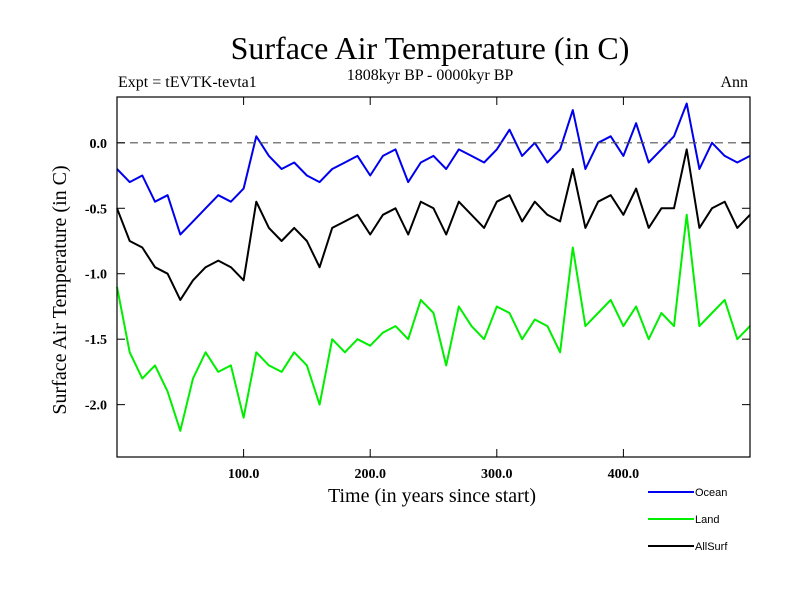 This screenshot has width=800, height=600. Describe the element at coordinates (60, 289) in the screenshot. I see `y-axis-label: Surface Air Temperature (in C)` at that location.